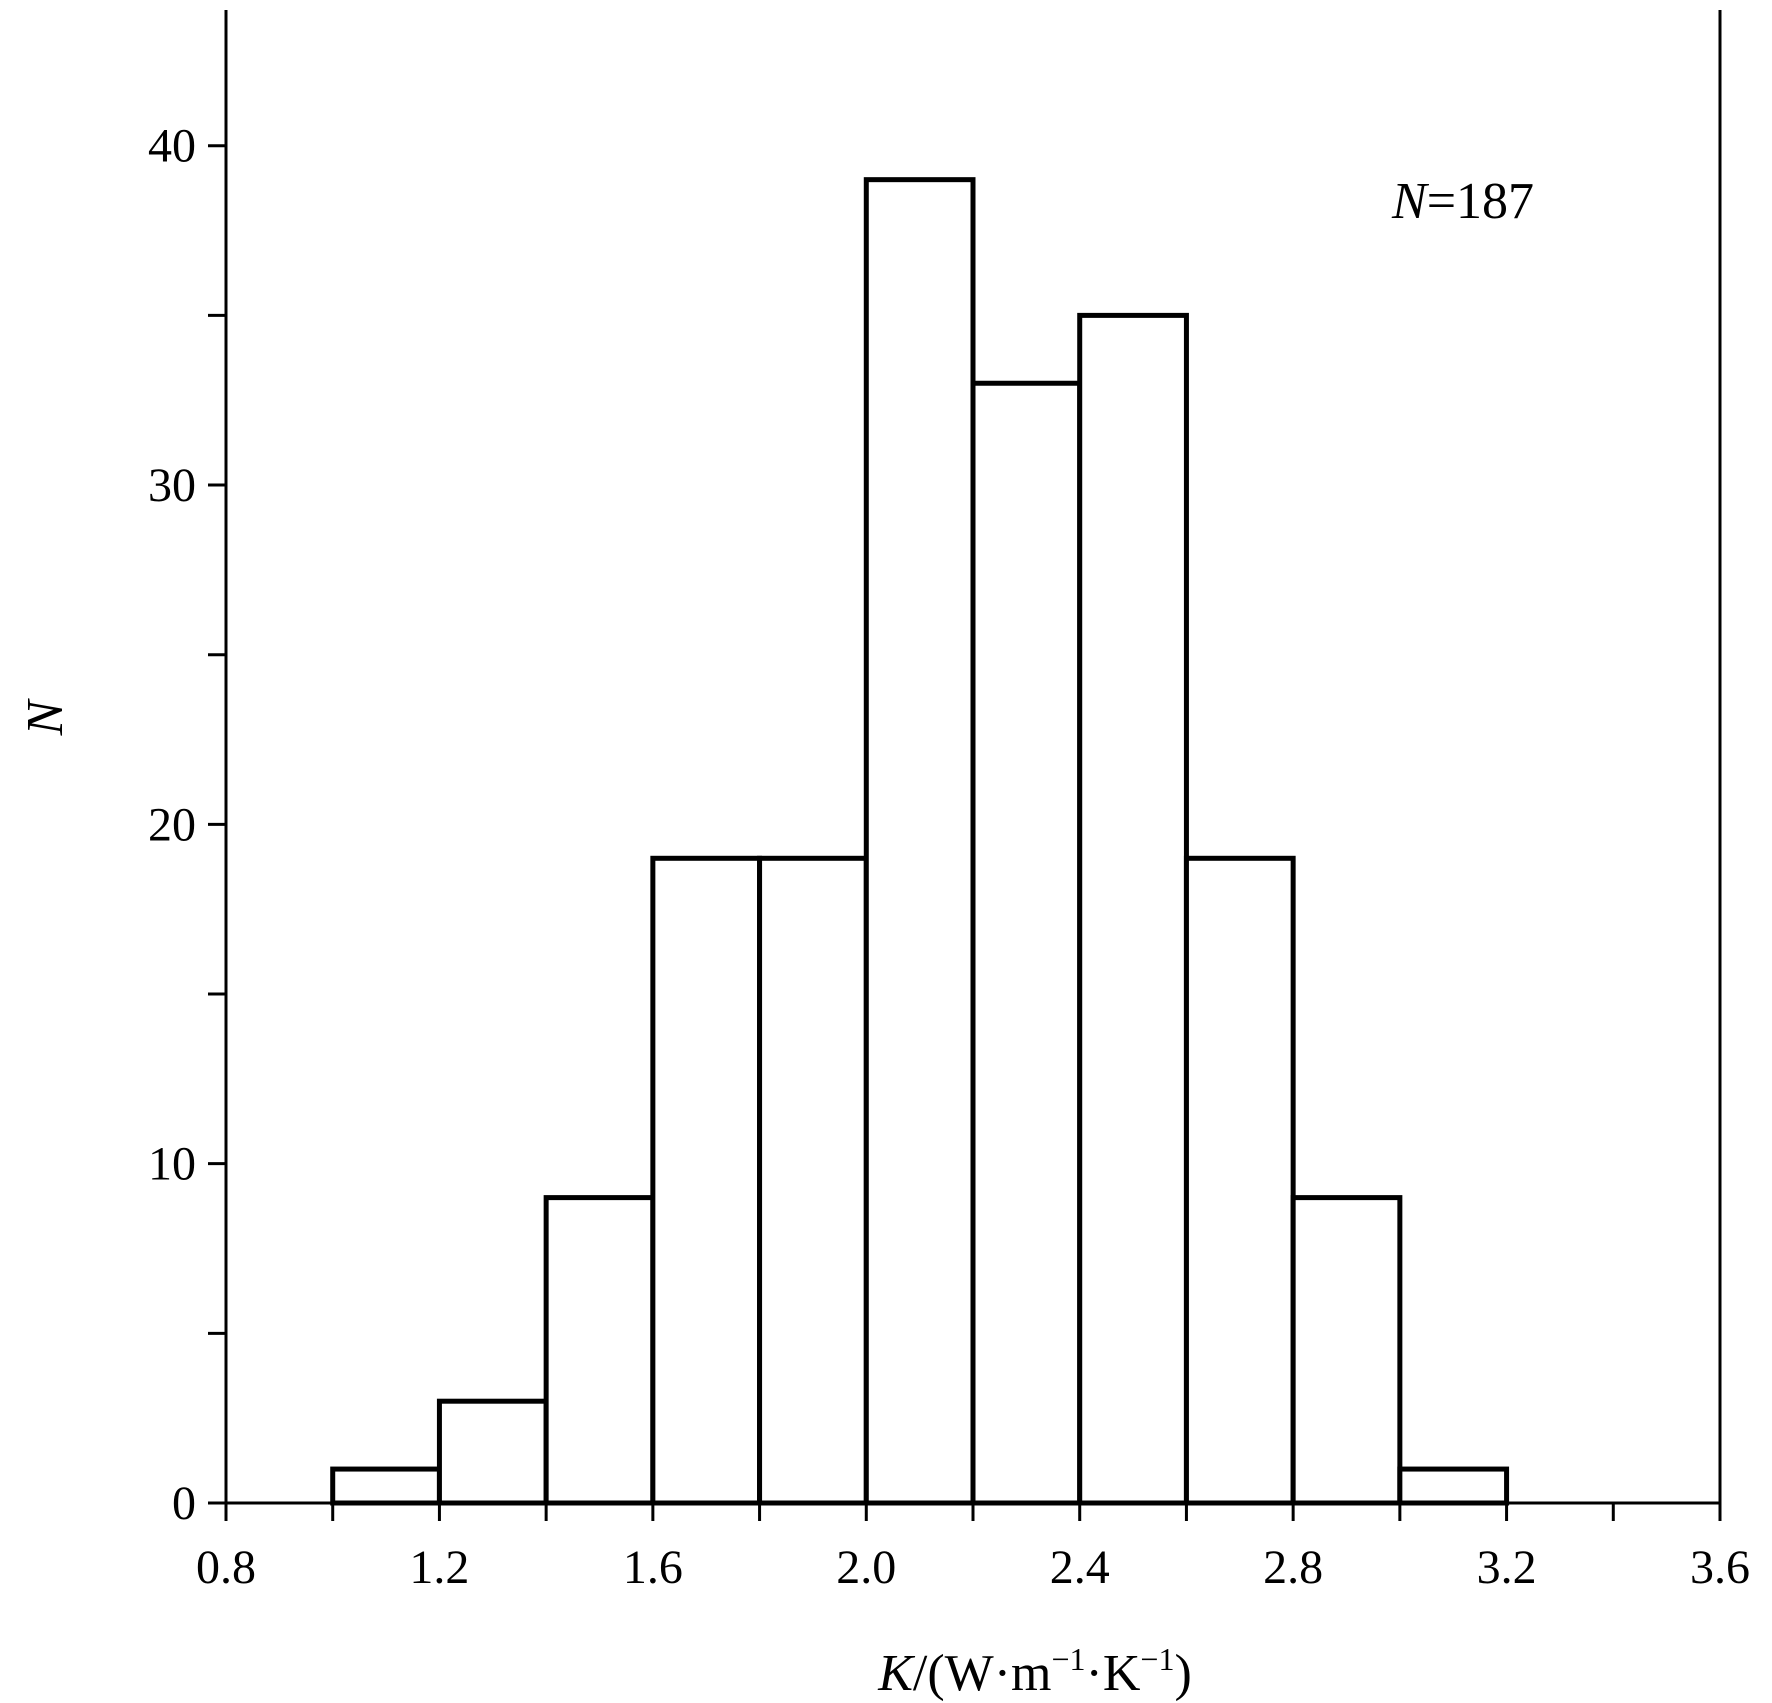  I want to click on y-axis-title: N, so click(45, 716).